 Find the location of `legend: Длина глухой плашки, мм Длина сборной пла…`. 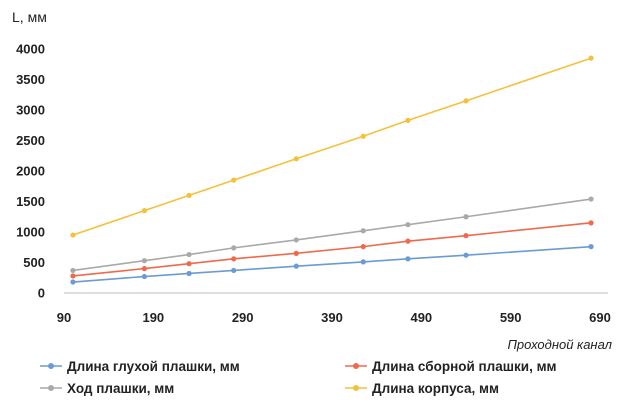

legend: Длина глухой плашки, мм Длина сборной пла… is located at coordinates (298, 377).